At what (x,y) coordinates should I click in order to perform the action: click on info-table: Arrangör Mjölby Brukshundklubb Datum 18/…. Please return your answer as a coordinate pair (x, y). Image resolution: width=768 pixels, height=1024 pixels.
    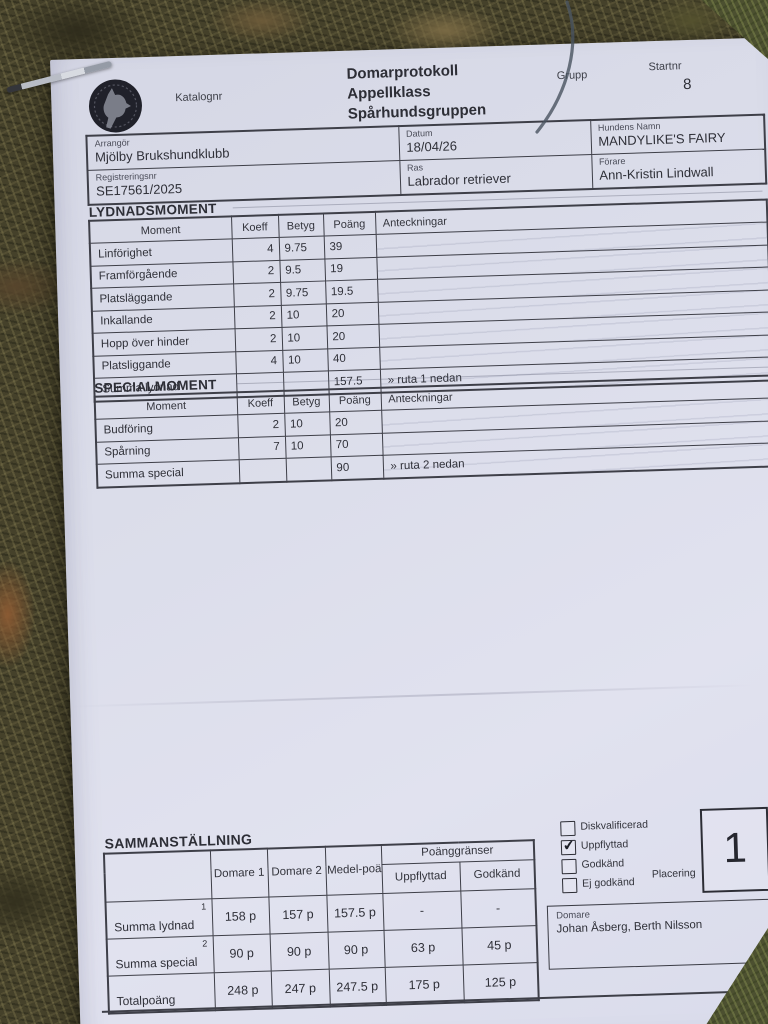
    Looking at the image, I should click on (426, 159).